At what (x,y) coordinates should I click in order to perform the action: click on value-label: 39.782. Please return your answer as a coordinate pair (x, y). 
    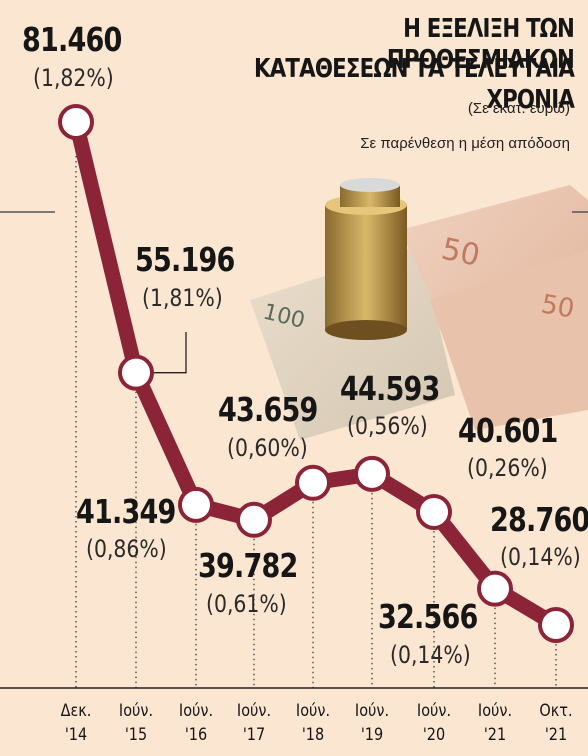
    Looking at the image, I should click on (248, 565).